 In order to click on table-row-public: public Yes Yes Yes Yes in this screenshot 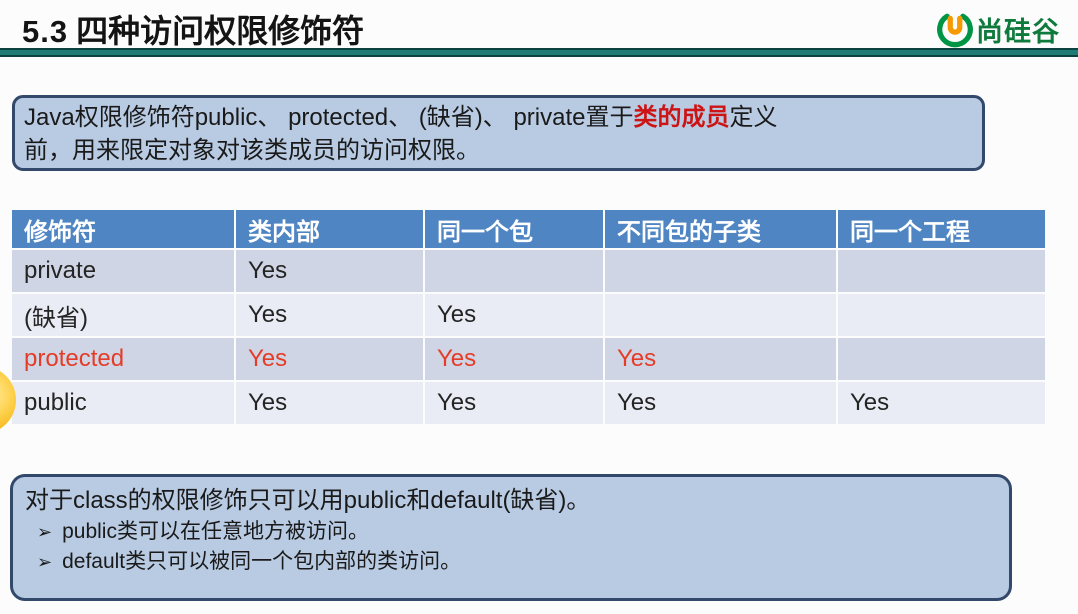, I will do `click(528, 403)`.